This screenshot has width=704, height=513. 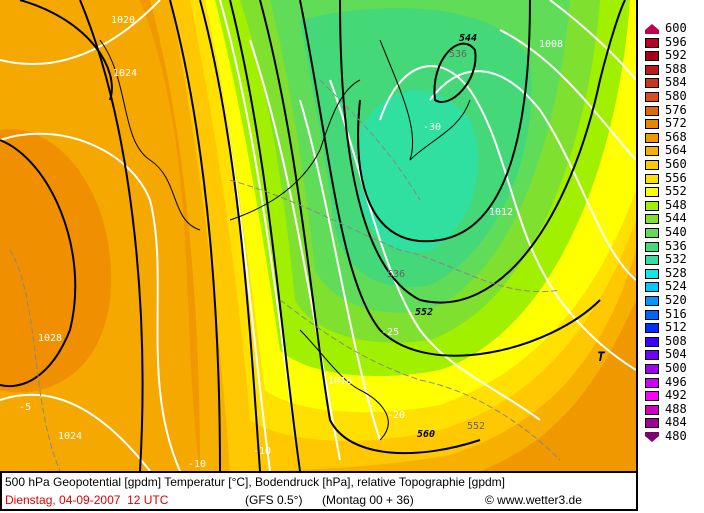 I want to click on legend-value: 588, so click(x=676, y=68).